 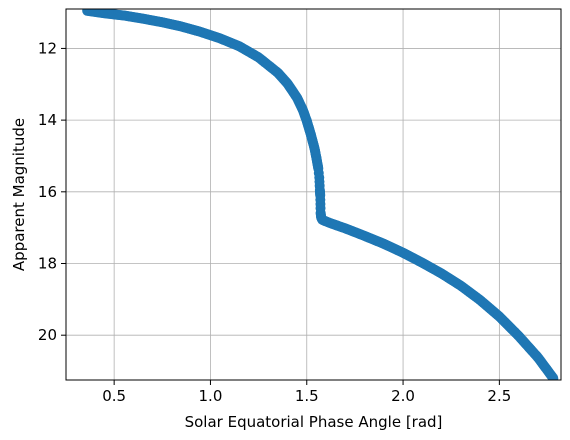 What do you see at coordinates (47, 192) in the screenshot?
I see `y-tick-label: 16` at bounding box center [47, 192].